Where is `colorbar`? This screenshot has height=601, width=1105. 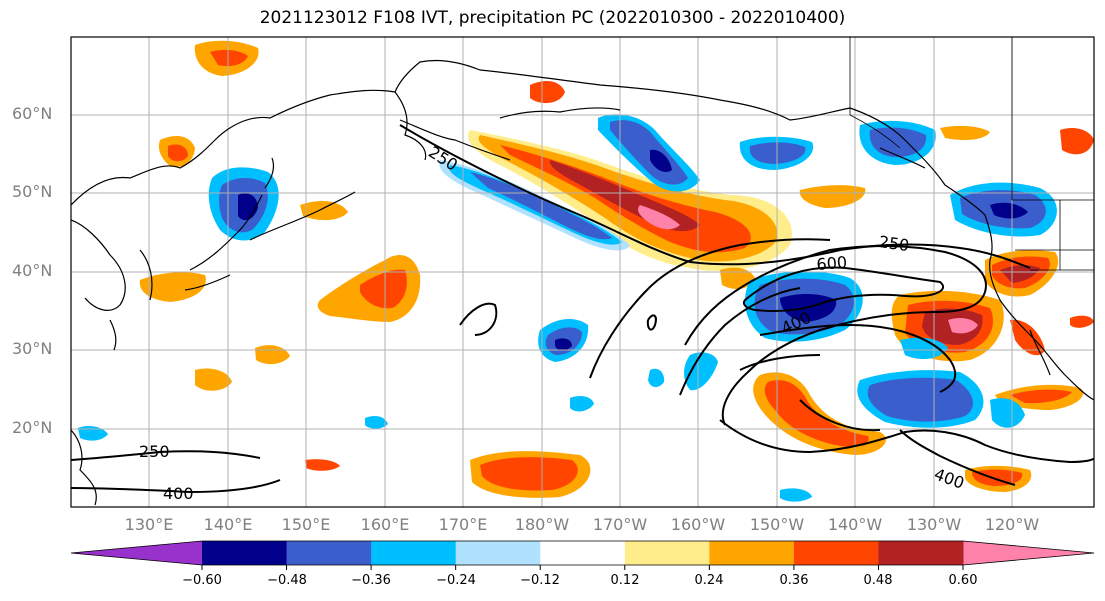 colorbar is located at coordinates (582, 555).